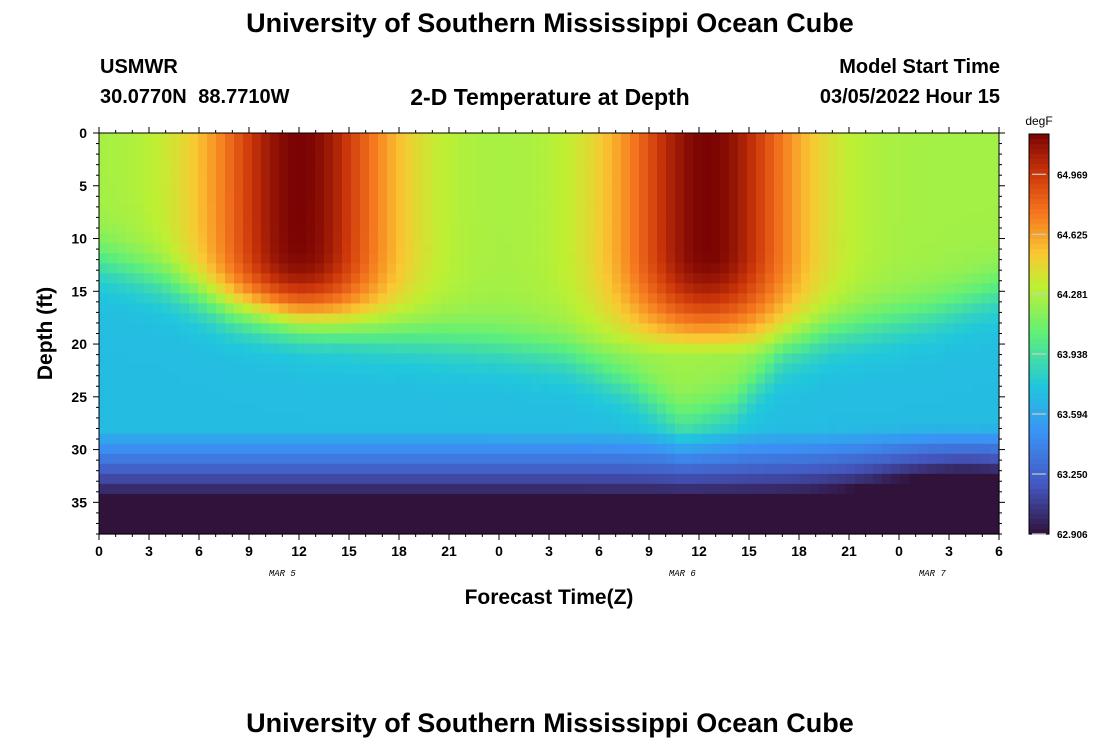  What do you see at coordinates (1039, 317) in the screenshot?
I see `colorbar-segment` at bounding box center [1039, 317].